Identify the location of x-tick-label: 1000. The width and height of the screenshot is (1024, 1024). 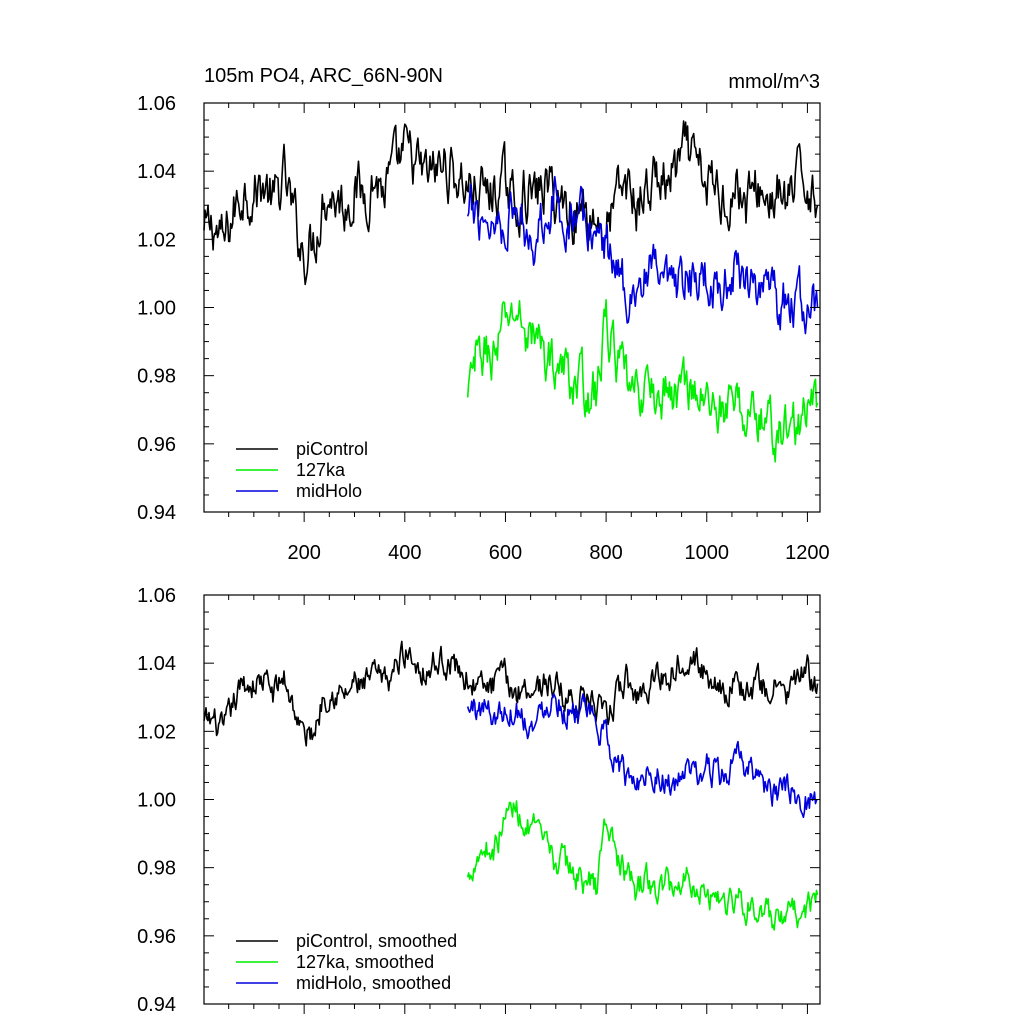
(707, 553).